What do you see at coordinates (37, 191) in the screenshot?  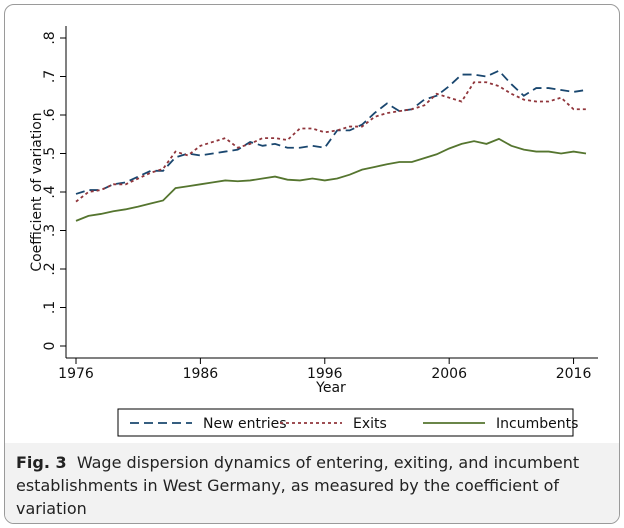 I see `y-axis-title: Coefficient of variation` at bounding box center [37, 191].